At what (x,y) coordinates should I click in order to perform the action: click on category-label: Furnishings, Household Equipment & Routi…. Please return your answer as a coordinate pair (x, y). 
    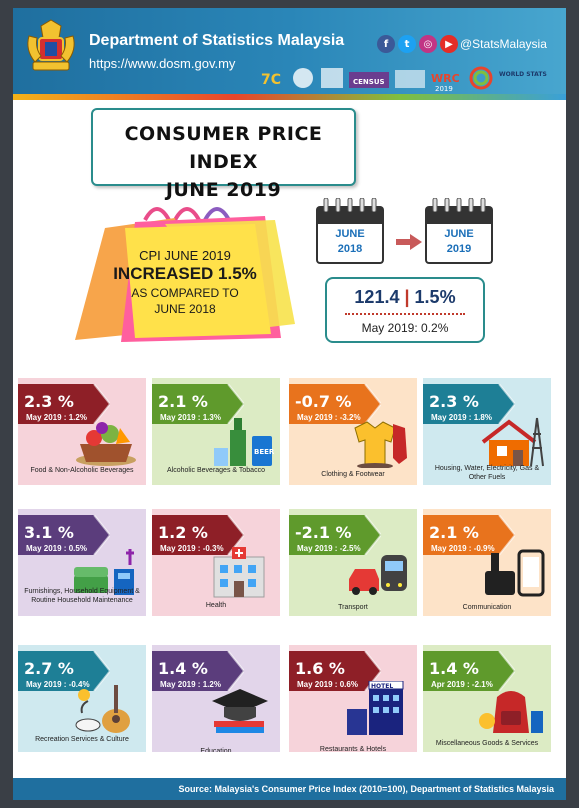
    Looking at the image, I should click on (82, 596).